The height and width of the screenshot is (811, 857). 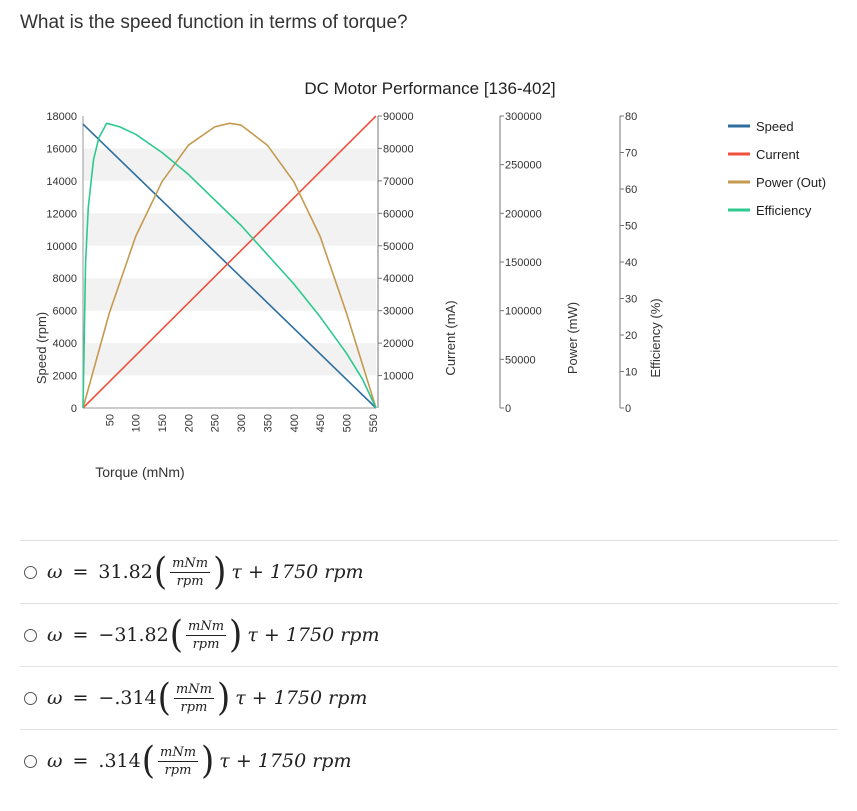 I want to click on secondary-axis-tick-label: 30000, so click(x=398, y=312).